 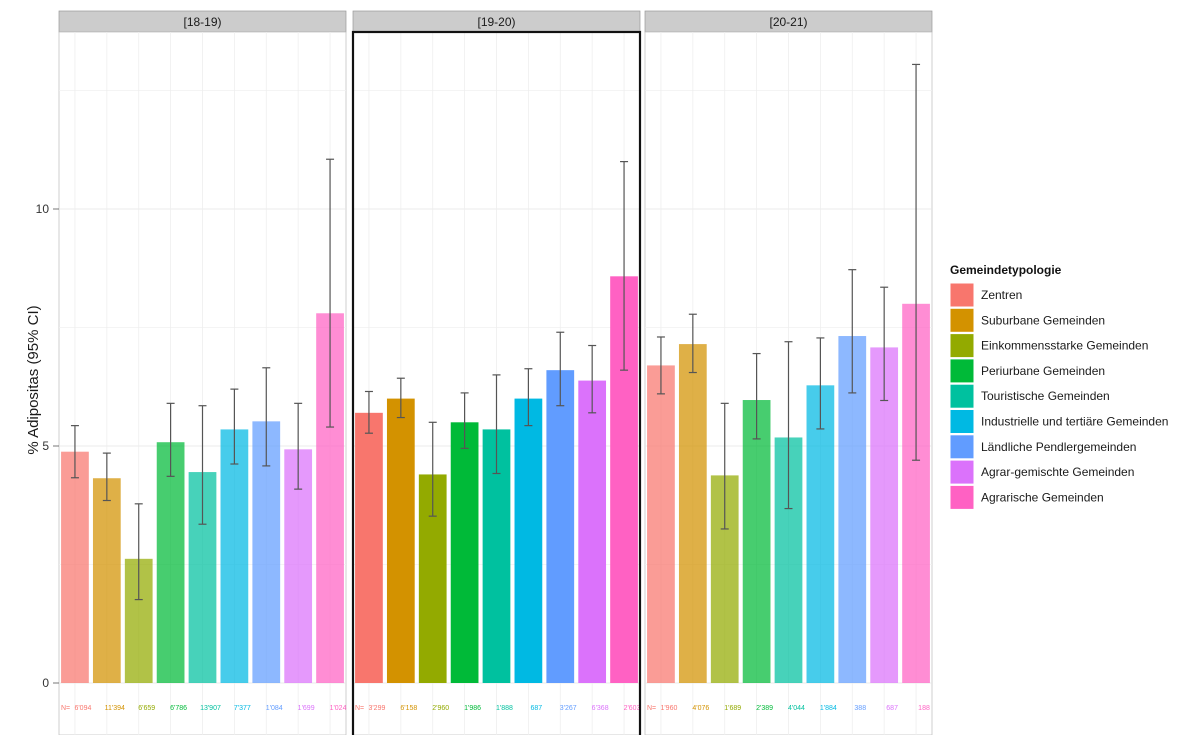 What do you see at coordinates (764, 708) in the screenshot?
I see `sample-size-label: 2'389` at bounding box center [764, 708].